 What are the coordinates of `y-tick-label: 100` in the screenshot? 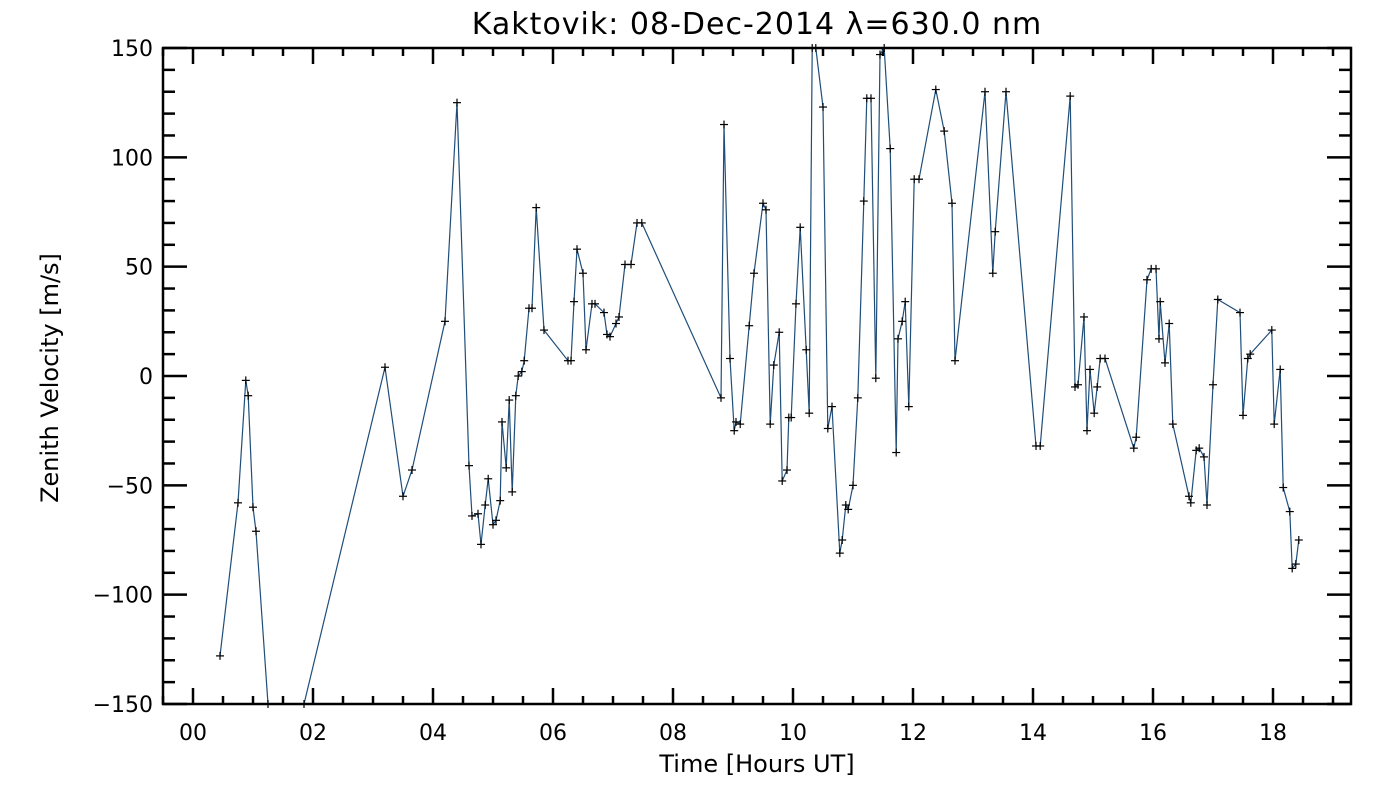 It's located at (132, 158).